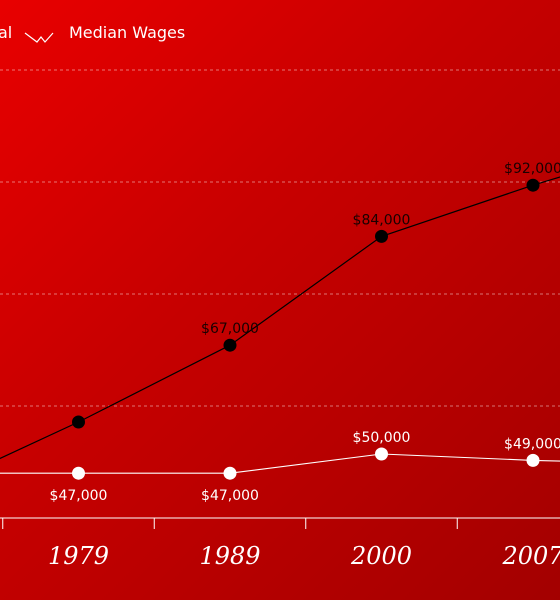 Image resolution: width=560 pixels, height=600 pixels. I want to click on series-line-median-wages, so click(280, 463).